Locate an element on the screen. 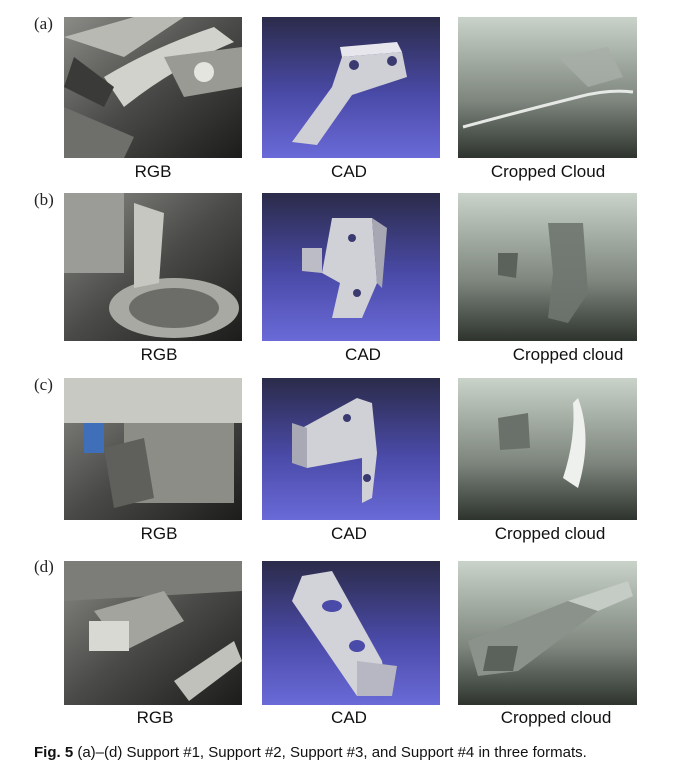 The height and width of the screenshot is (776, 674). caption-cloud-d: Cropped cloud is located at coordinates (556, 717).